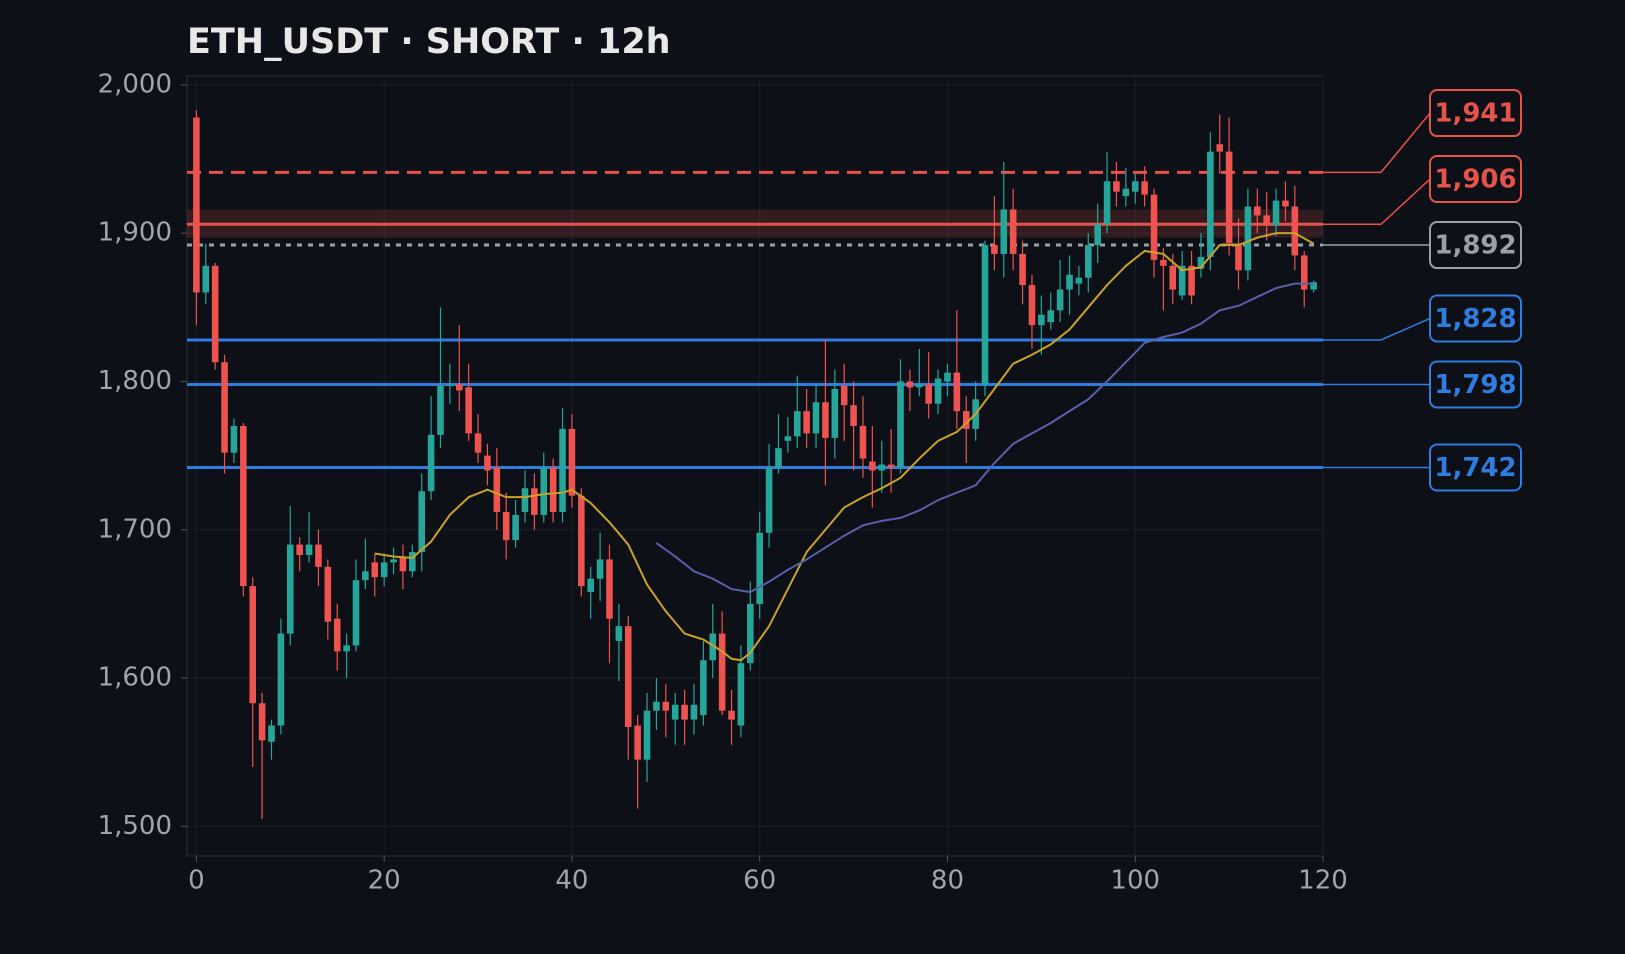 Image resolution: width=1625 pixels, height=954 pixels. I want to click on moving-average, so click(984, 438).